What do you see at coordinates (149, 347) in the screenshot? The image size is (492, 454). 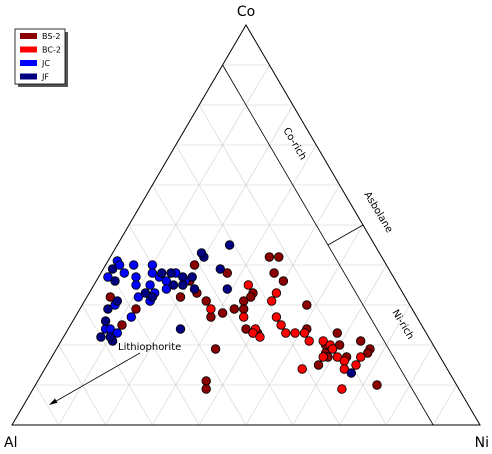 I see `lithiophorite-label: Lithiophorite` at bounding box center [149, 347].